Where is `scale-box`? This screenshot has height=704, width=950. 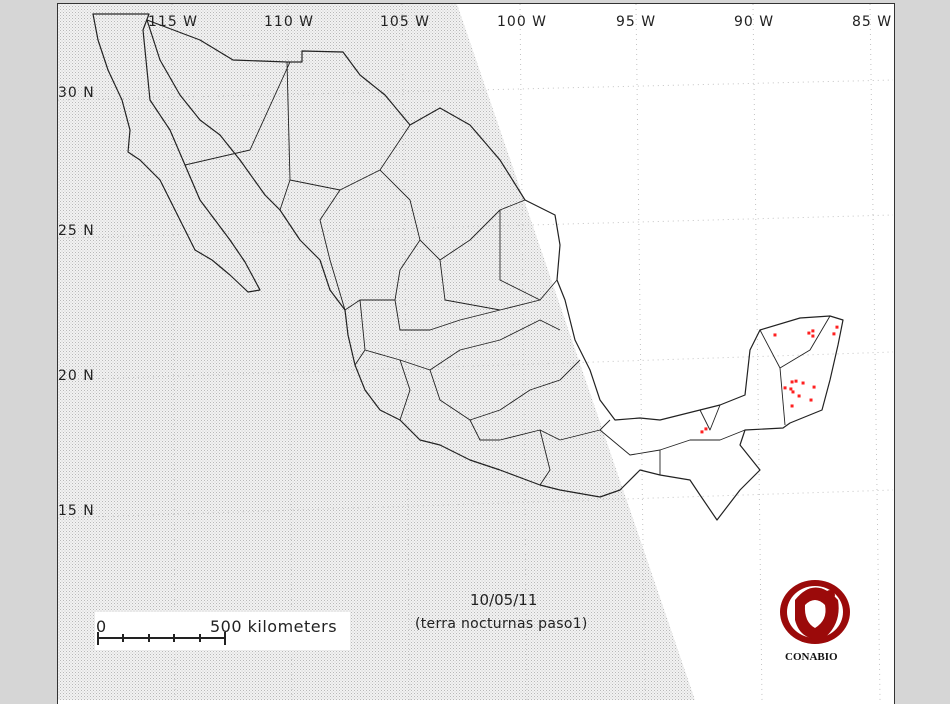 scale-box is located at coordinates (222, 631).